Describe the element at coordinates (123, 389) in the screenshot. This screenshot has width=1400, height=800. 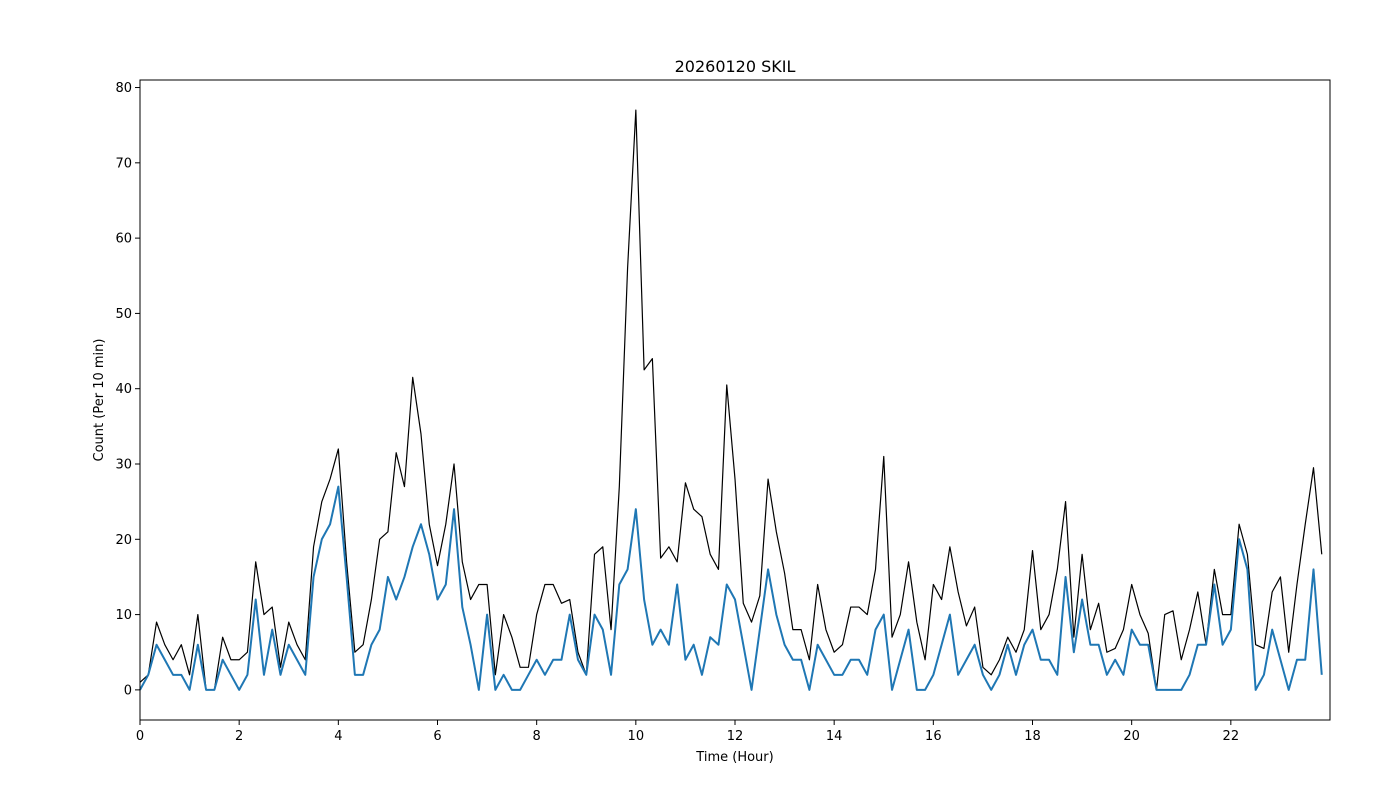
I see `y-tick-label: 40` at that location.